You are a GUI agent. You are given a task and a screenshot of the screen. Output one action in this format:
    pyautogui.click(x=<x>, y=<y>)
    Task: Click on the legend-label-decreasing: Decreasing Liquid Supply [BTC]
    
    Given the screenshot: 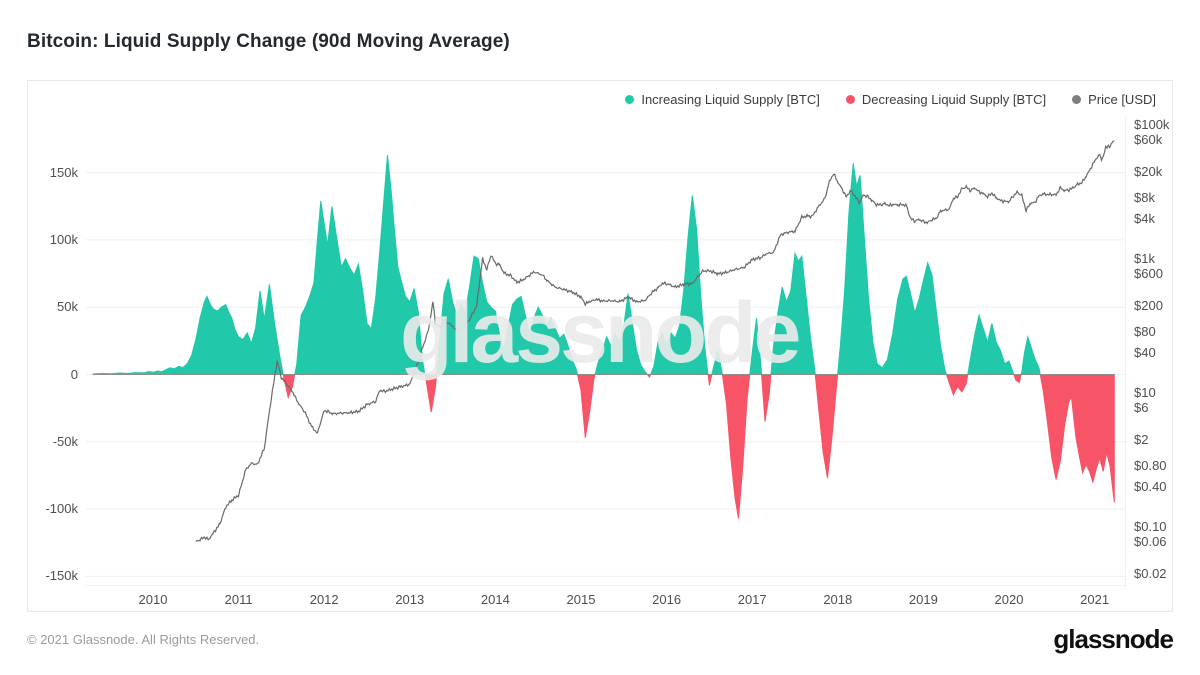 What is the action you would take?
    pyautogui.click(x=954, y=99)
    